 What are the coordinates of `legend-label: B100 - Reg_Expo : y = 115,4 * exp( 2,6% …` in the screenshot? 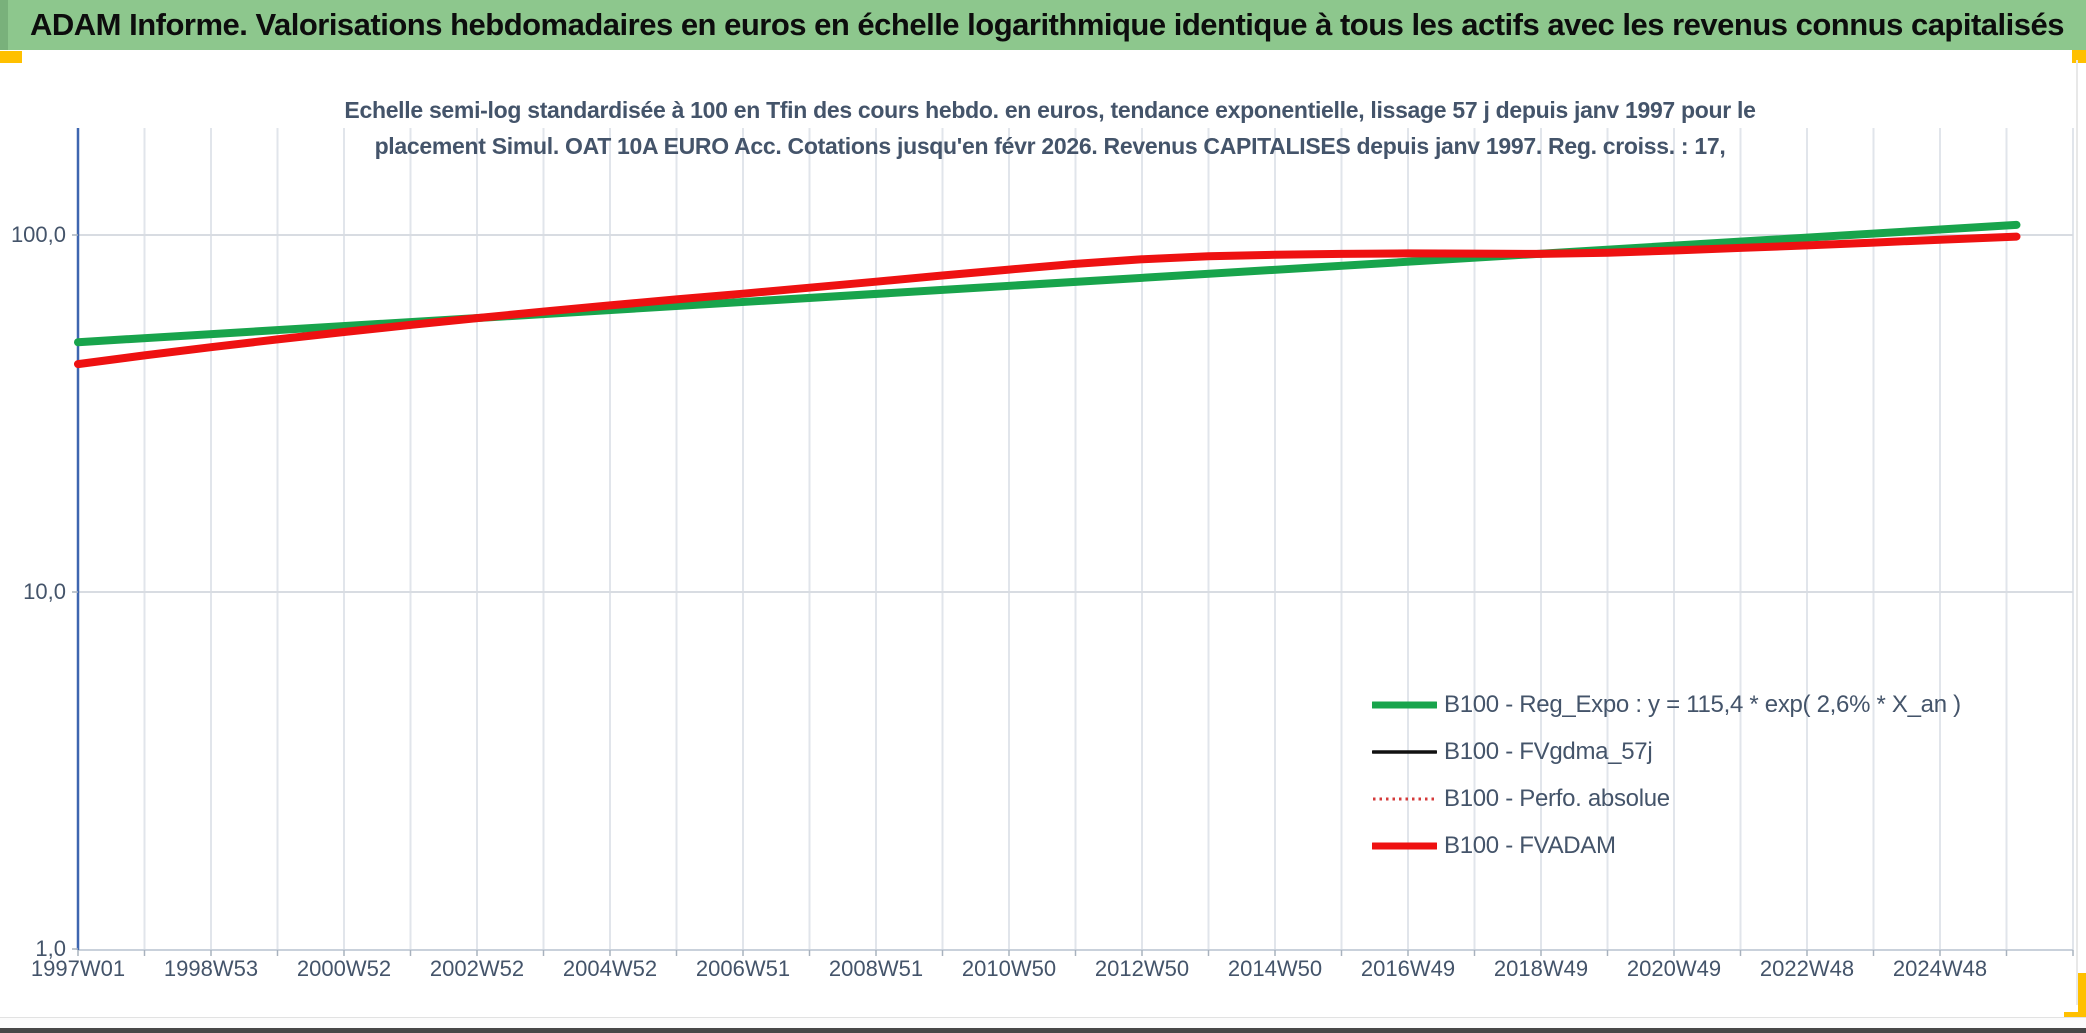 It's located at (1702, 704).